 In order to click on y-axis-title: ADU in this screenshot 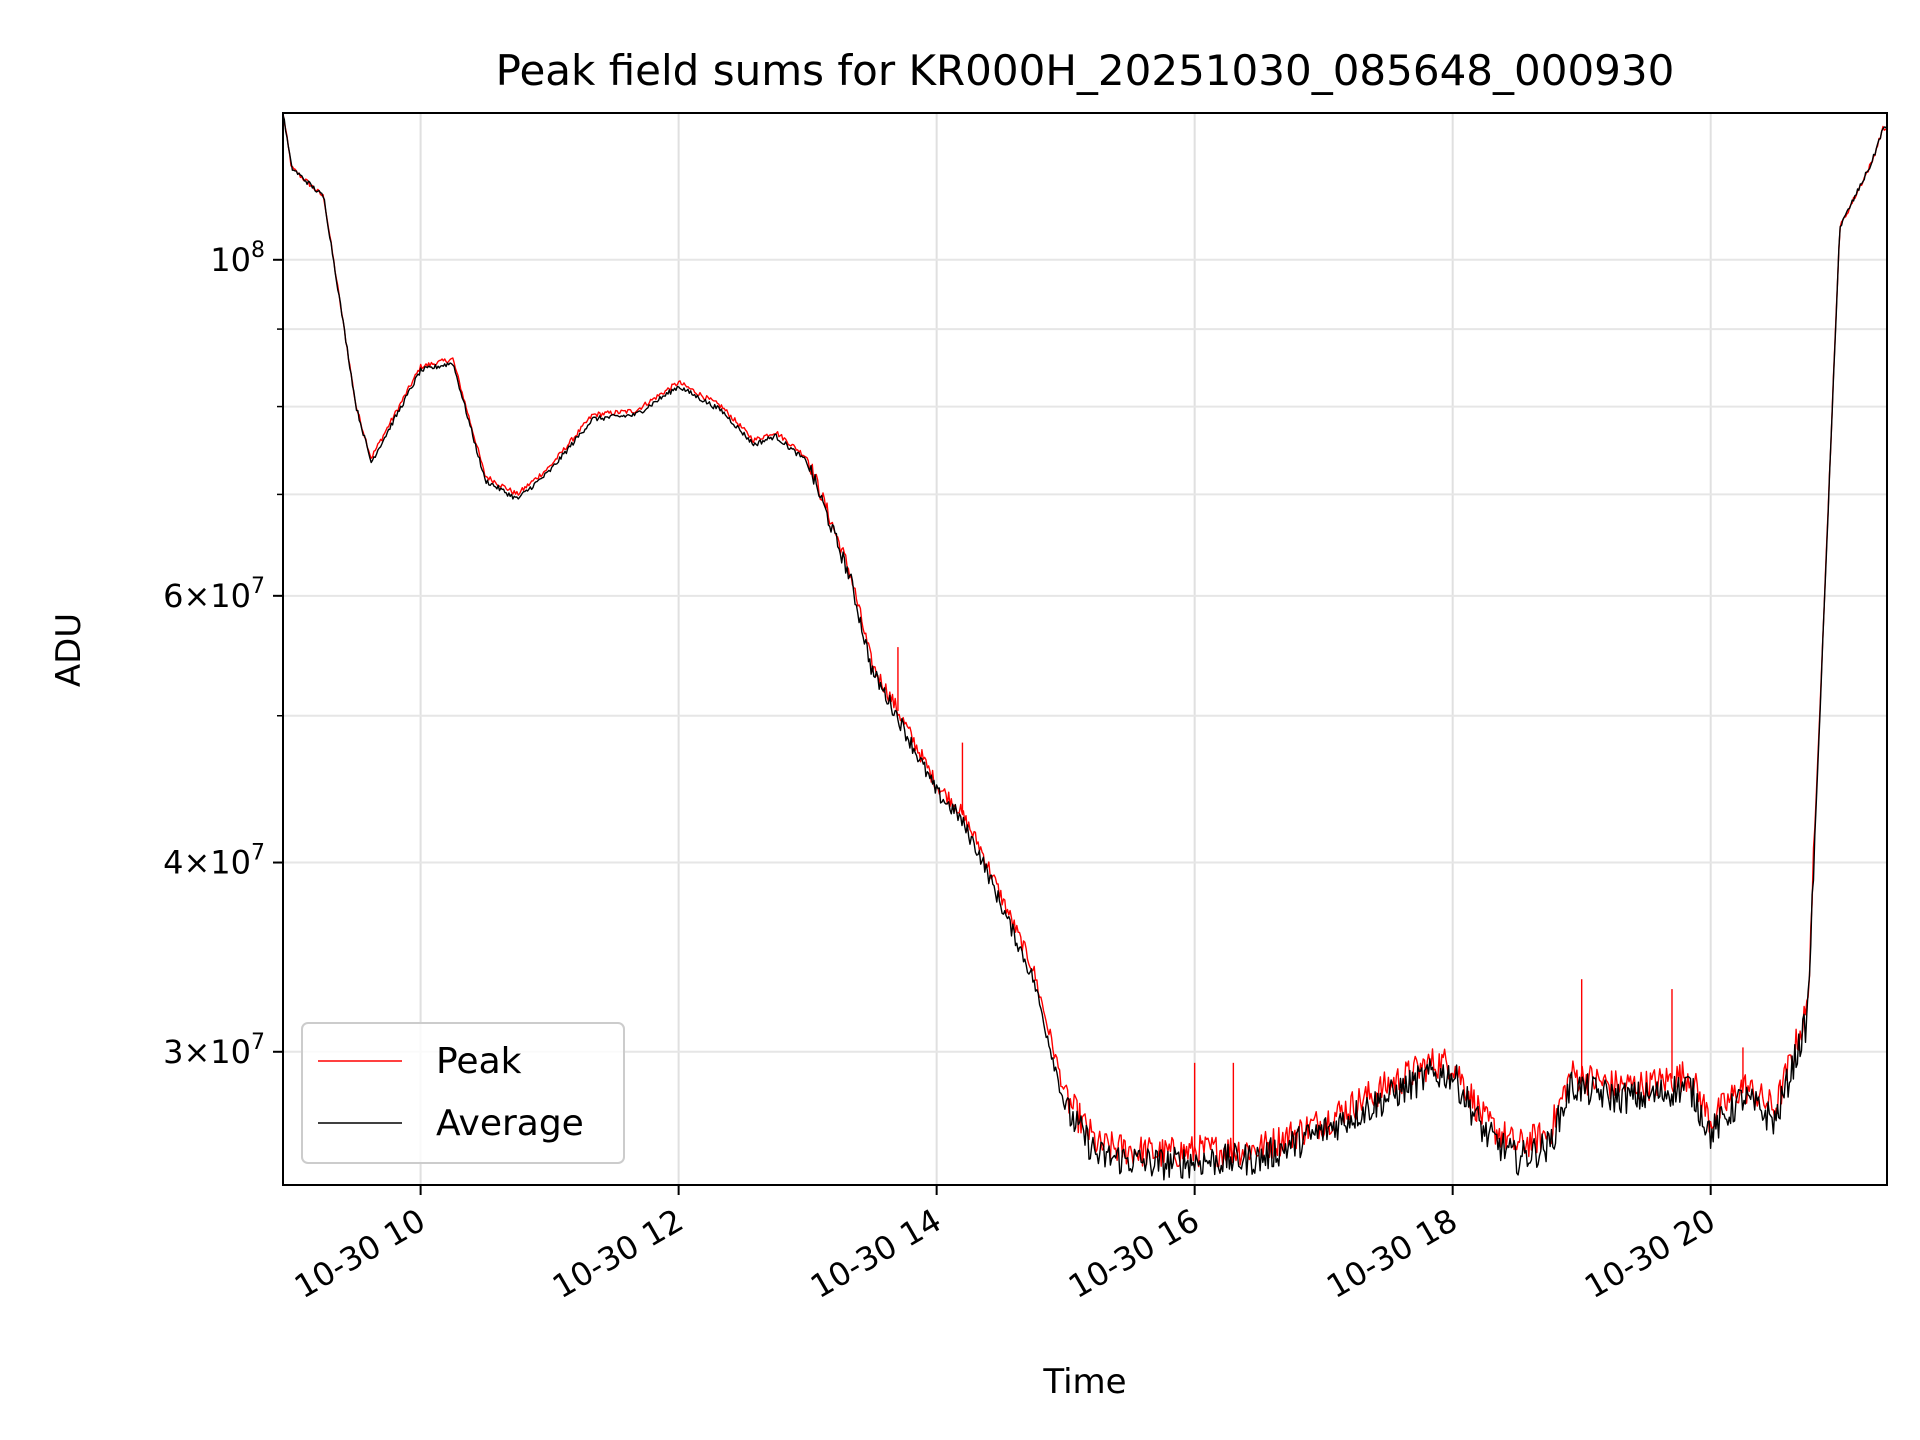, I will do `click(69, 650)`.